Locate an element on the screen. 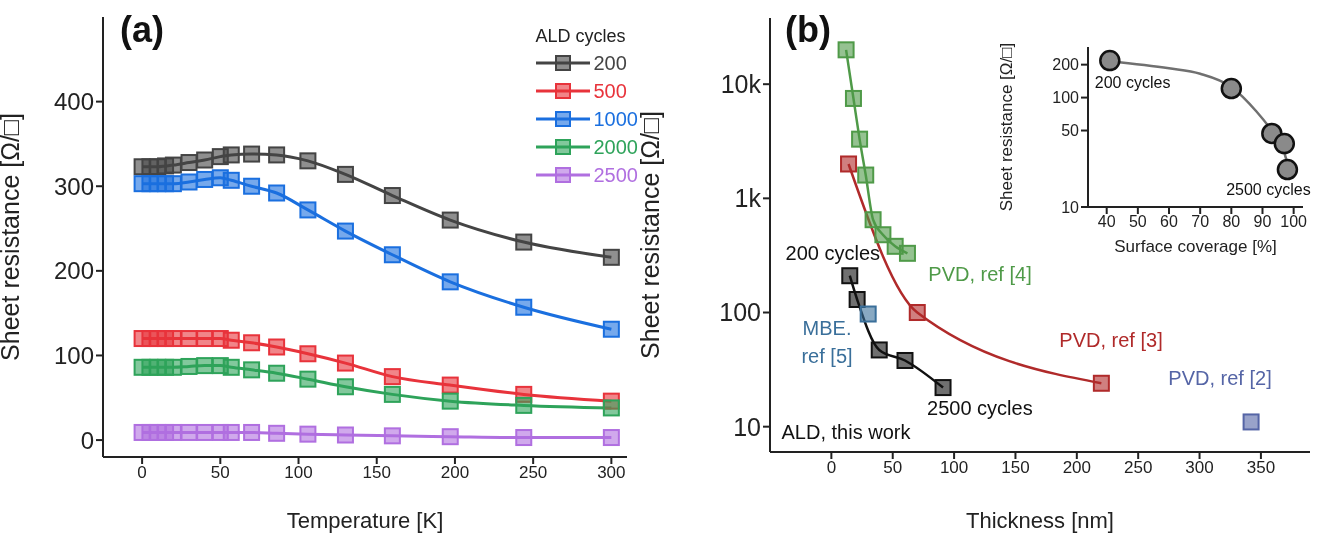 The image size is (1333, 536). series-label: PVD, ref [3] is located at coordinates (1111, 340).